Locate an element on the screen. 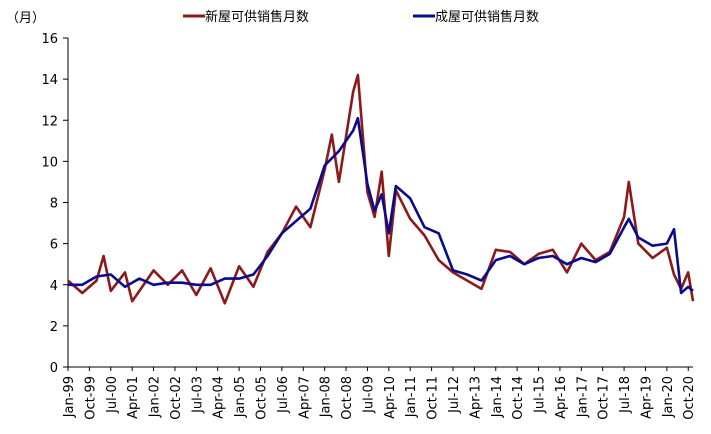 This screenshot has width=711, height=434. y-tick-label: 2 is located at coordinates (54, 327).